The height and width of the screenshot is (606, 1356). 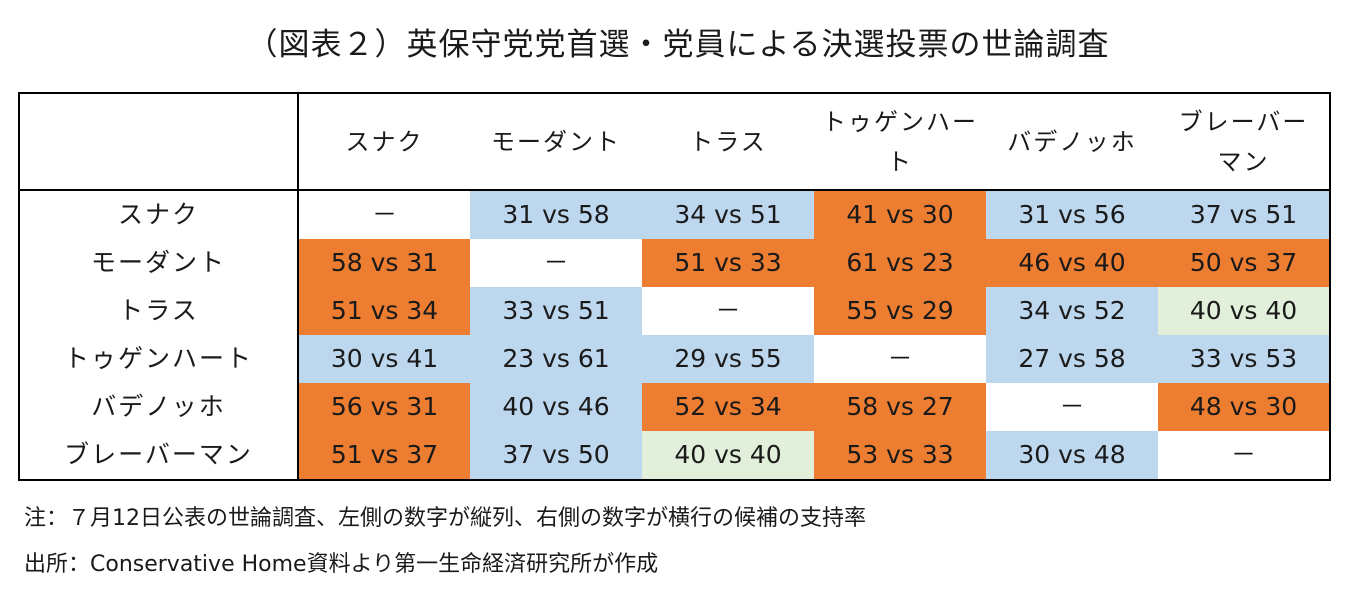 I want to click on table-cell: 31 vs 58, so click(x=556, y=214).